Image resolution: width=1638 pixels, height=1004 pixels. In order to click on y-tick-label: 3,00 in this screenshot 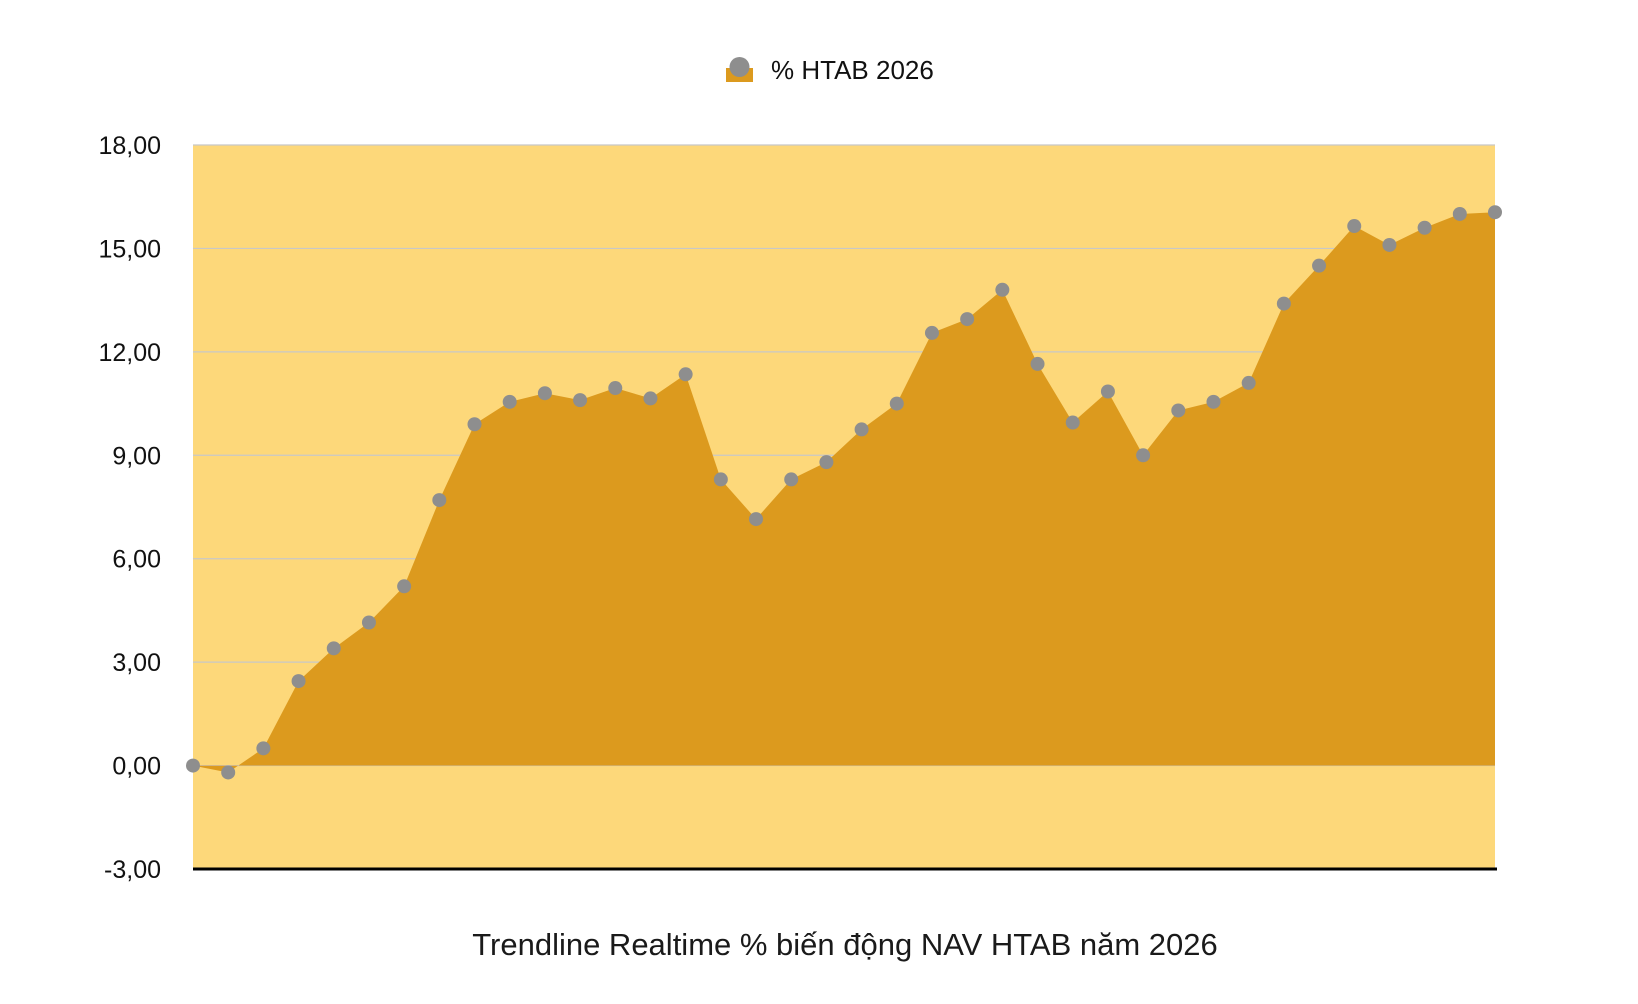, I will do `click(136, 663)`.